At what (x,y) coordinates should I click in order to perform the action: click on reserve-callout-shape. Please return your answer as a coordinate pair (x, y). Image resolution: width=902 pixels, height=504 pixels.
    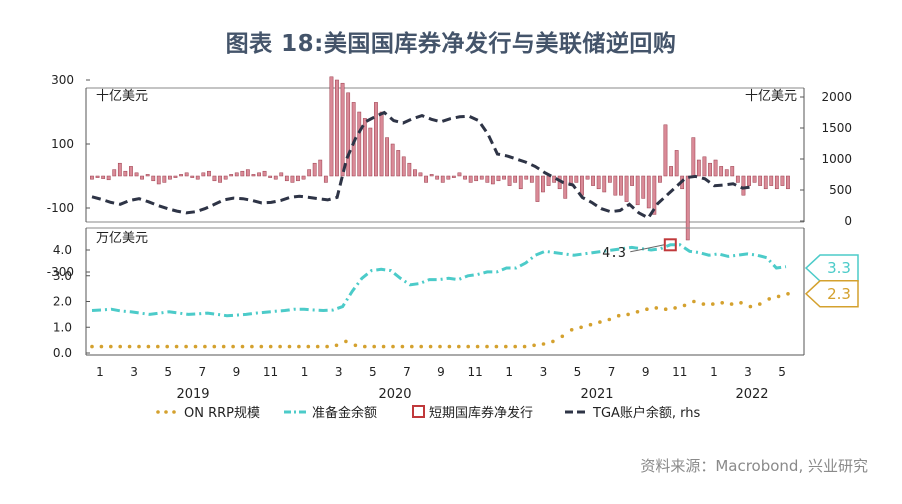
    Looking at the image, I should click on (831, 268).